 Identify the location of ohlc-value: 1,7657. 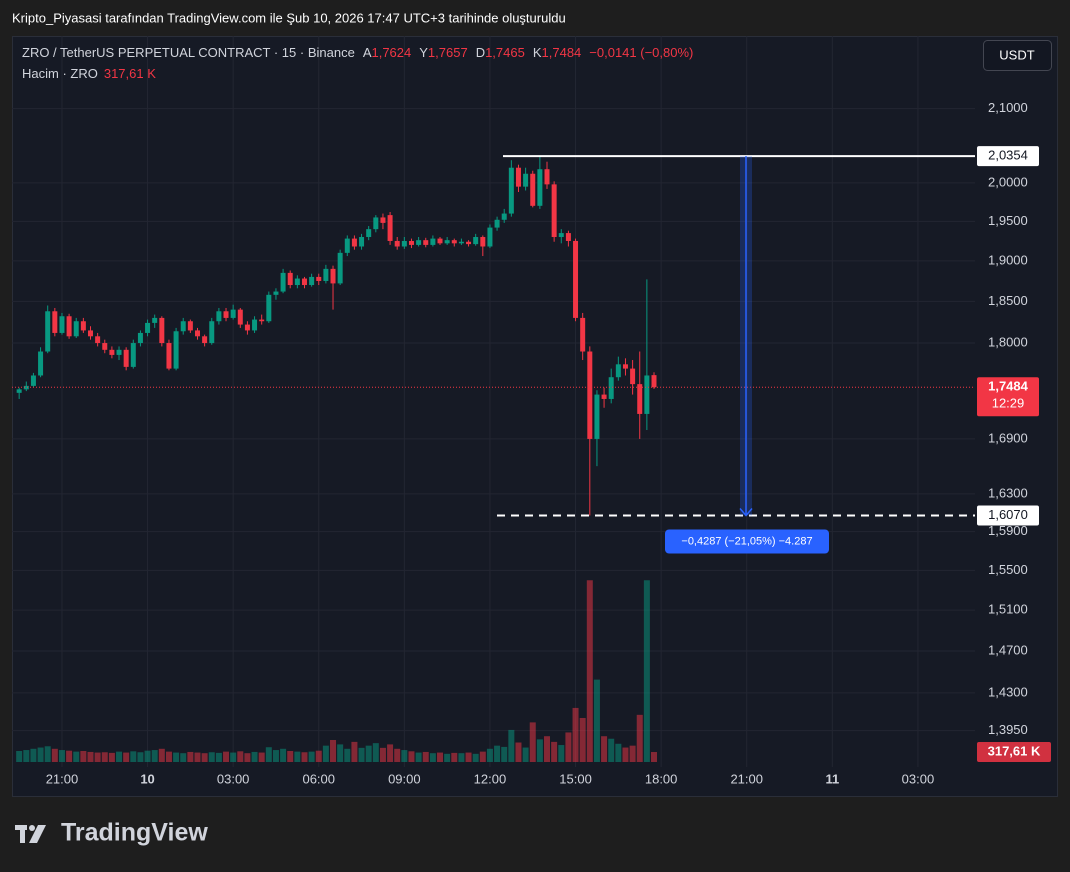
(448, 52).